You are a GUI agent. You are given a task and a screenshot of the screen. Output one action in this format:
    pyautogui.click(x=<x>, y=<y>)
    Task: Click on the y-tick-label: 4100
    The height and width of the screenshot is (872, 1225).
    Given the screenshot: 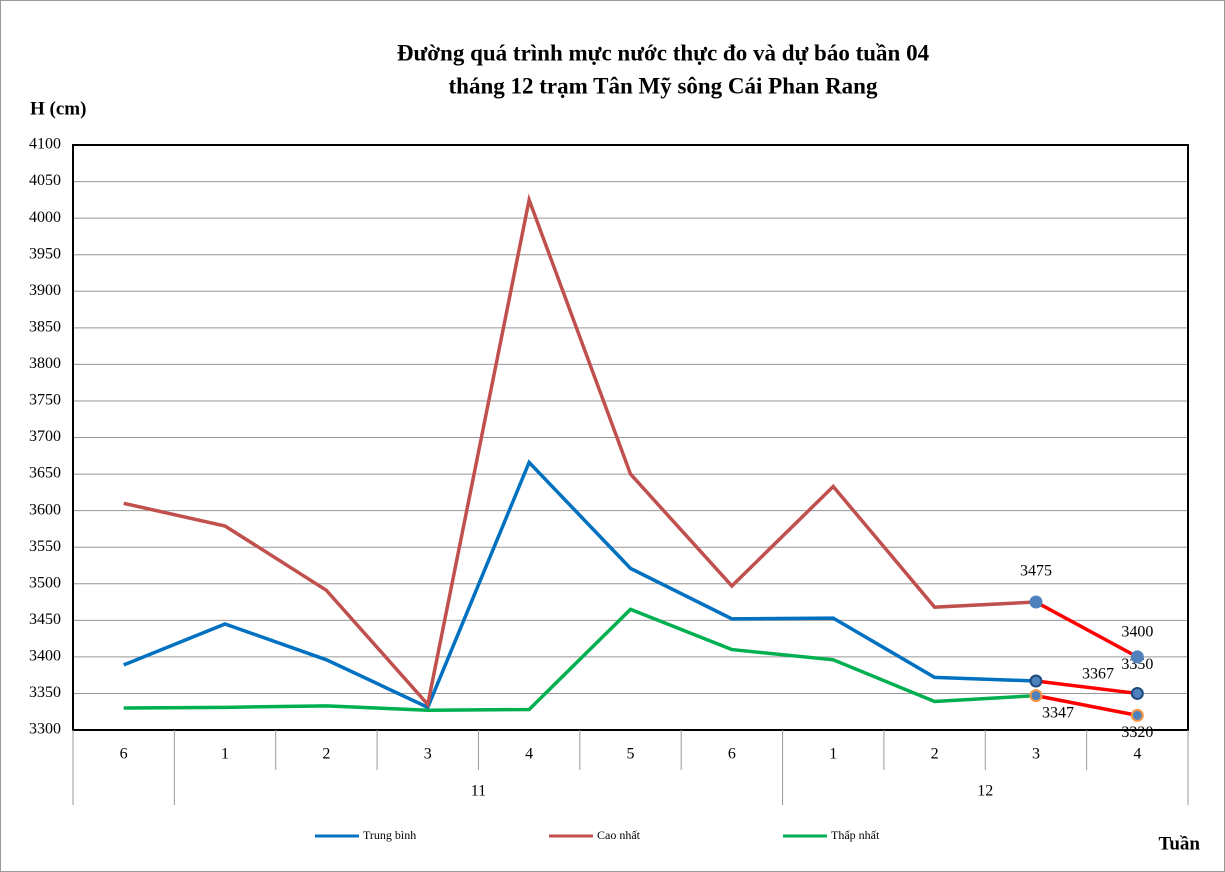 What is the action you would take?
    pyautogui.click(x=45, y=144)
    